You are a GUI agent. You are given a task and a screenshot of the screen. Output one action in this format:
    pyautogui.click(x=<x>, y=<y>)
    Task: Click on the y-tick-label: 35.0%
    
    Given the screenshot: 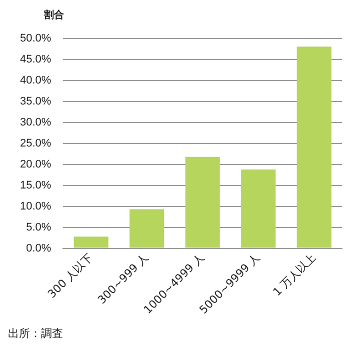 What is the action you would take?
    pyautogui.click(x=36, y=102)
    